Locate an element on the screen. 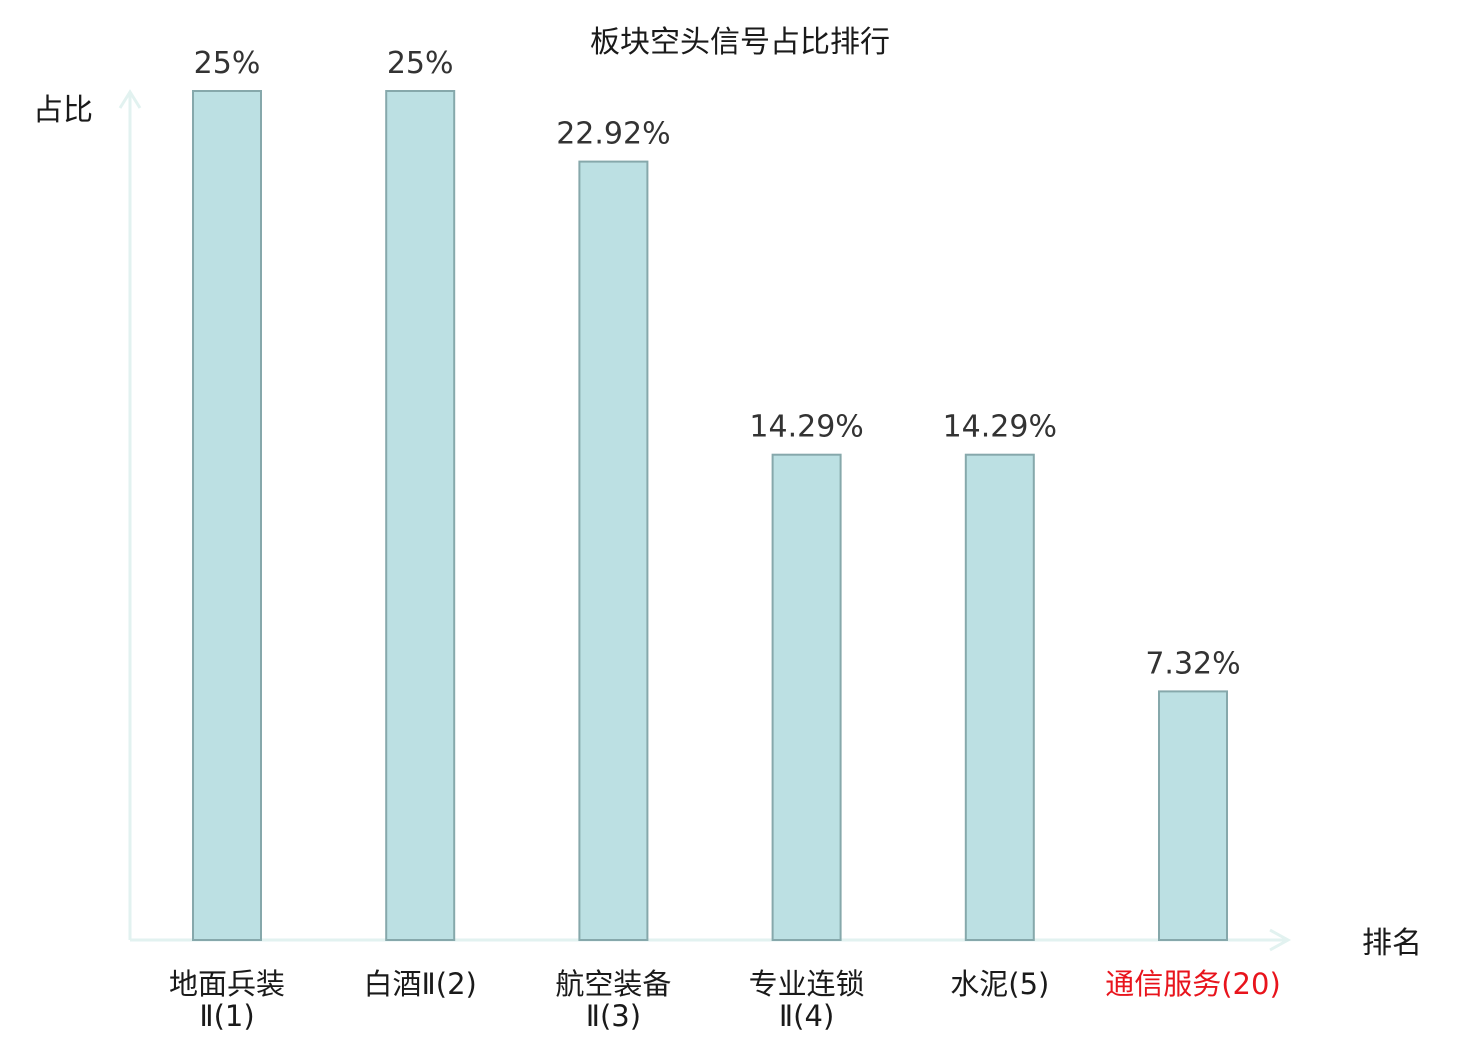  chart-title: 板块空头信号占比排行 is located at coordinates (740, 42).